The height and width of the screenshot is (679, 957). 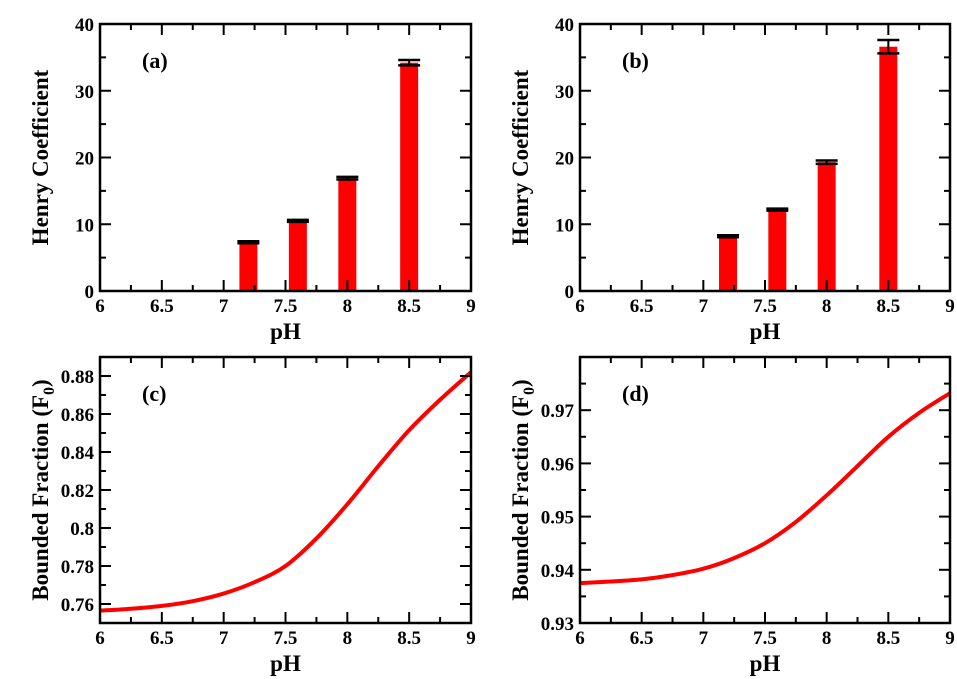 I want to click on y-tick-label: 0.96, so click(x=557, y=464).